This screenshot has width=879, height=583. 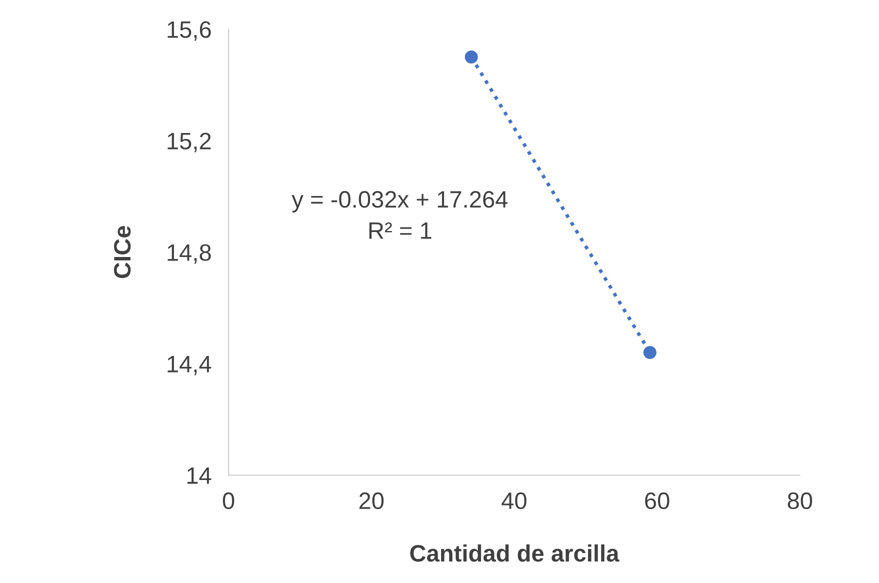 What do you see at coordinates (199, 475) in the screenshot?
I see `y-tick-label: 14` at bounding box center [199, 475].